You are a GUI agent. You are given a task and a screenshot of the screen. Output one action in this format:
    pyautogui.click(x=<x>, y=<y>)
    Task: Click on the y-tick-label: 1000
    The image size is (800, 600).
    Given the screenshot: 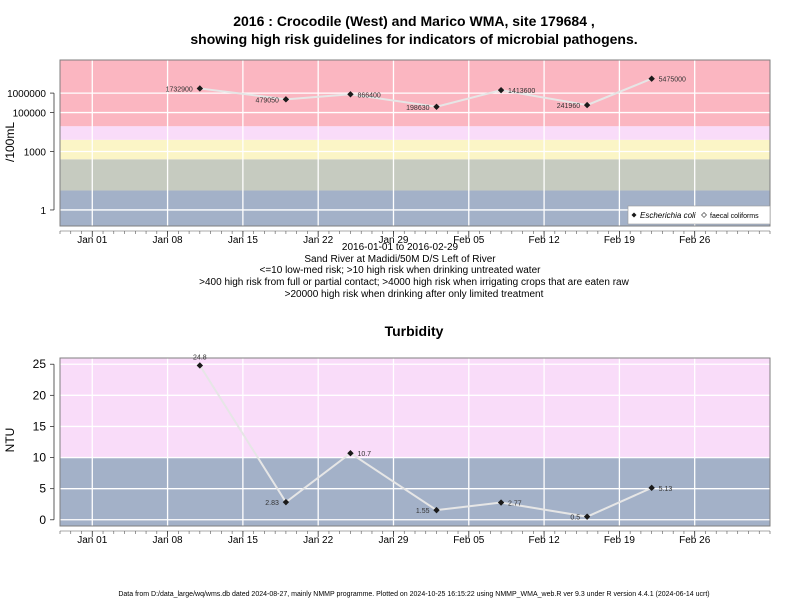 What is the action you would take?
    pyautogui.click(x=35, y=153)
    